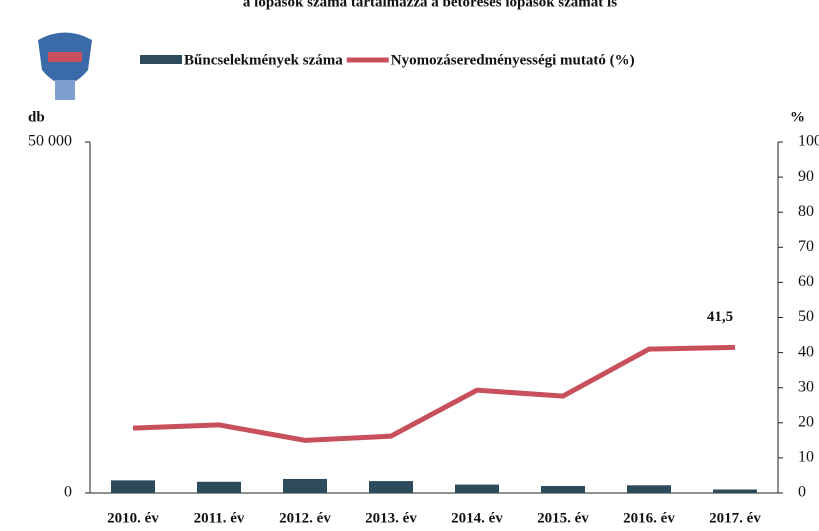  I want to click on legend-swatch, so click(161, 59).